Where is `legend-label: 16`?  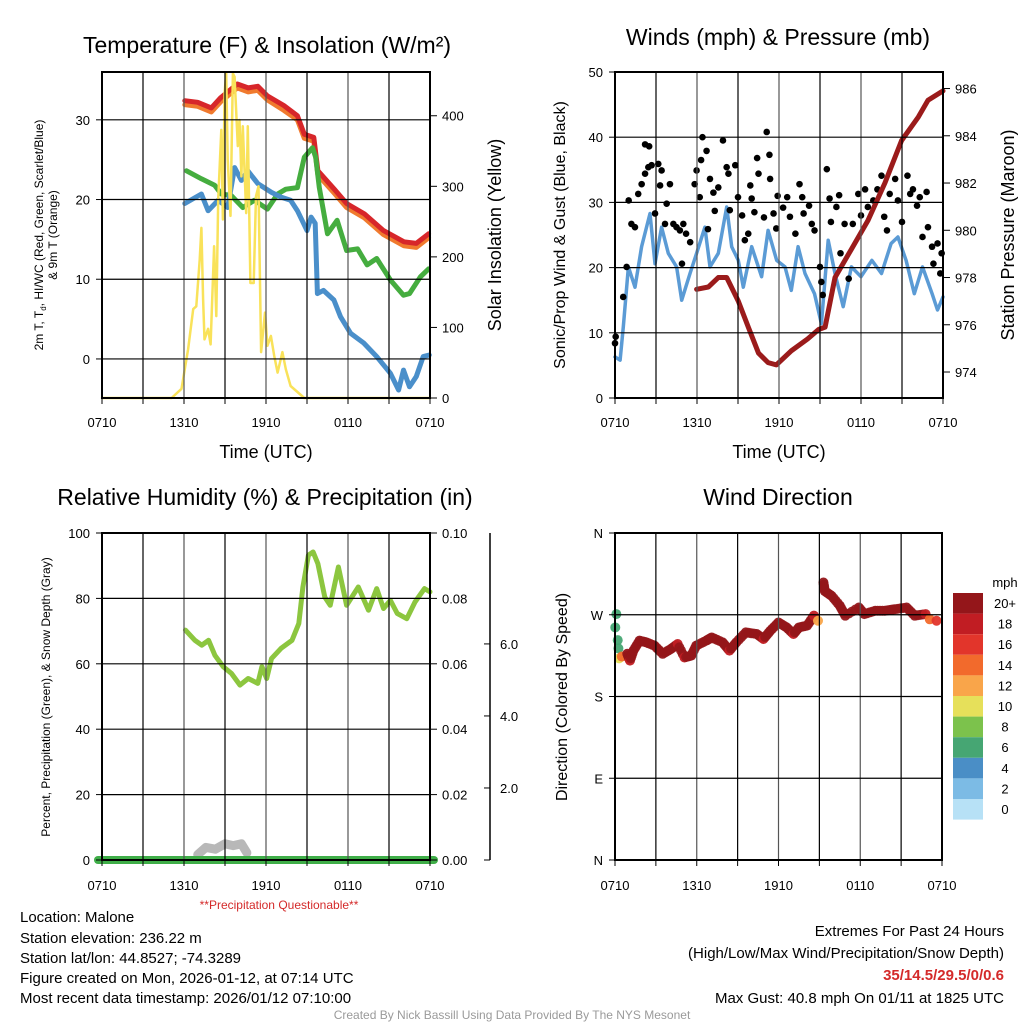 legend-label: 16 is located at coordinates (1005, 644).